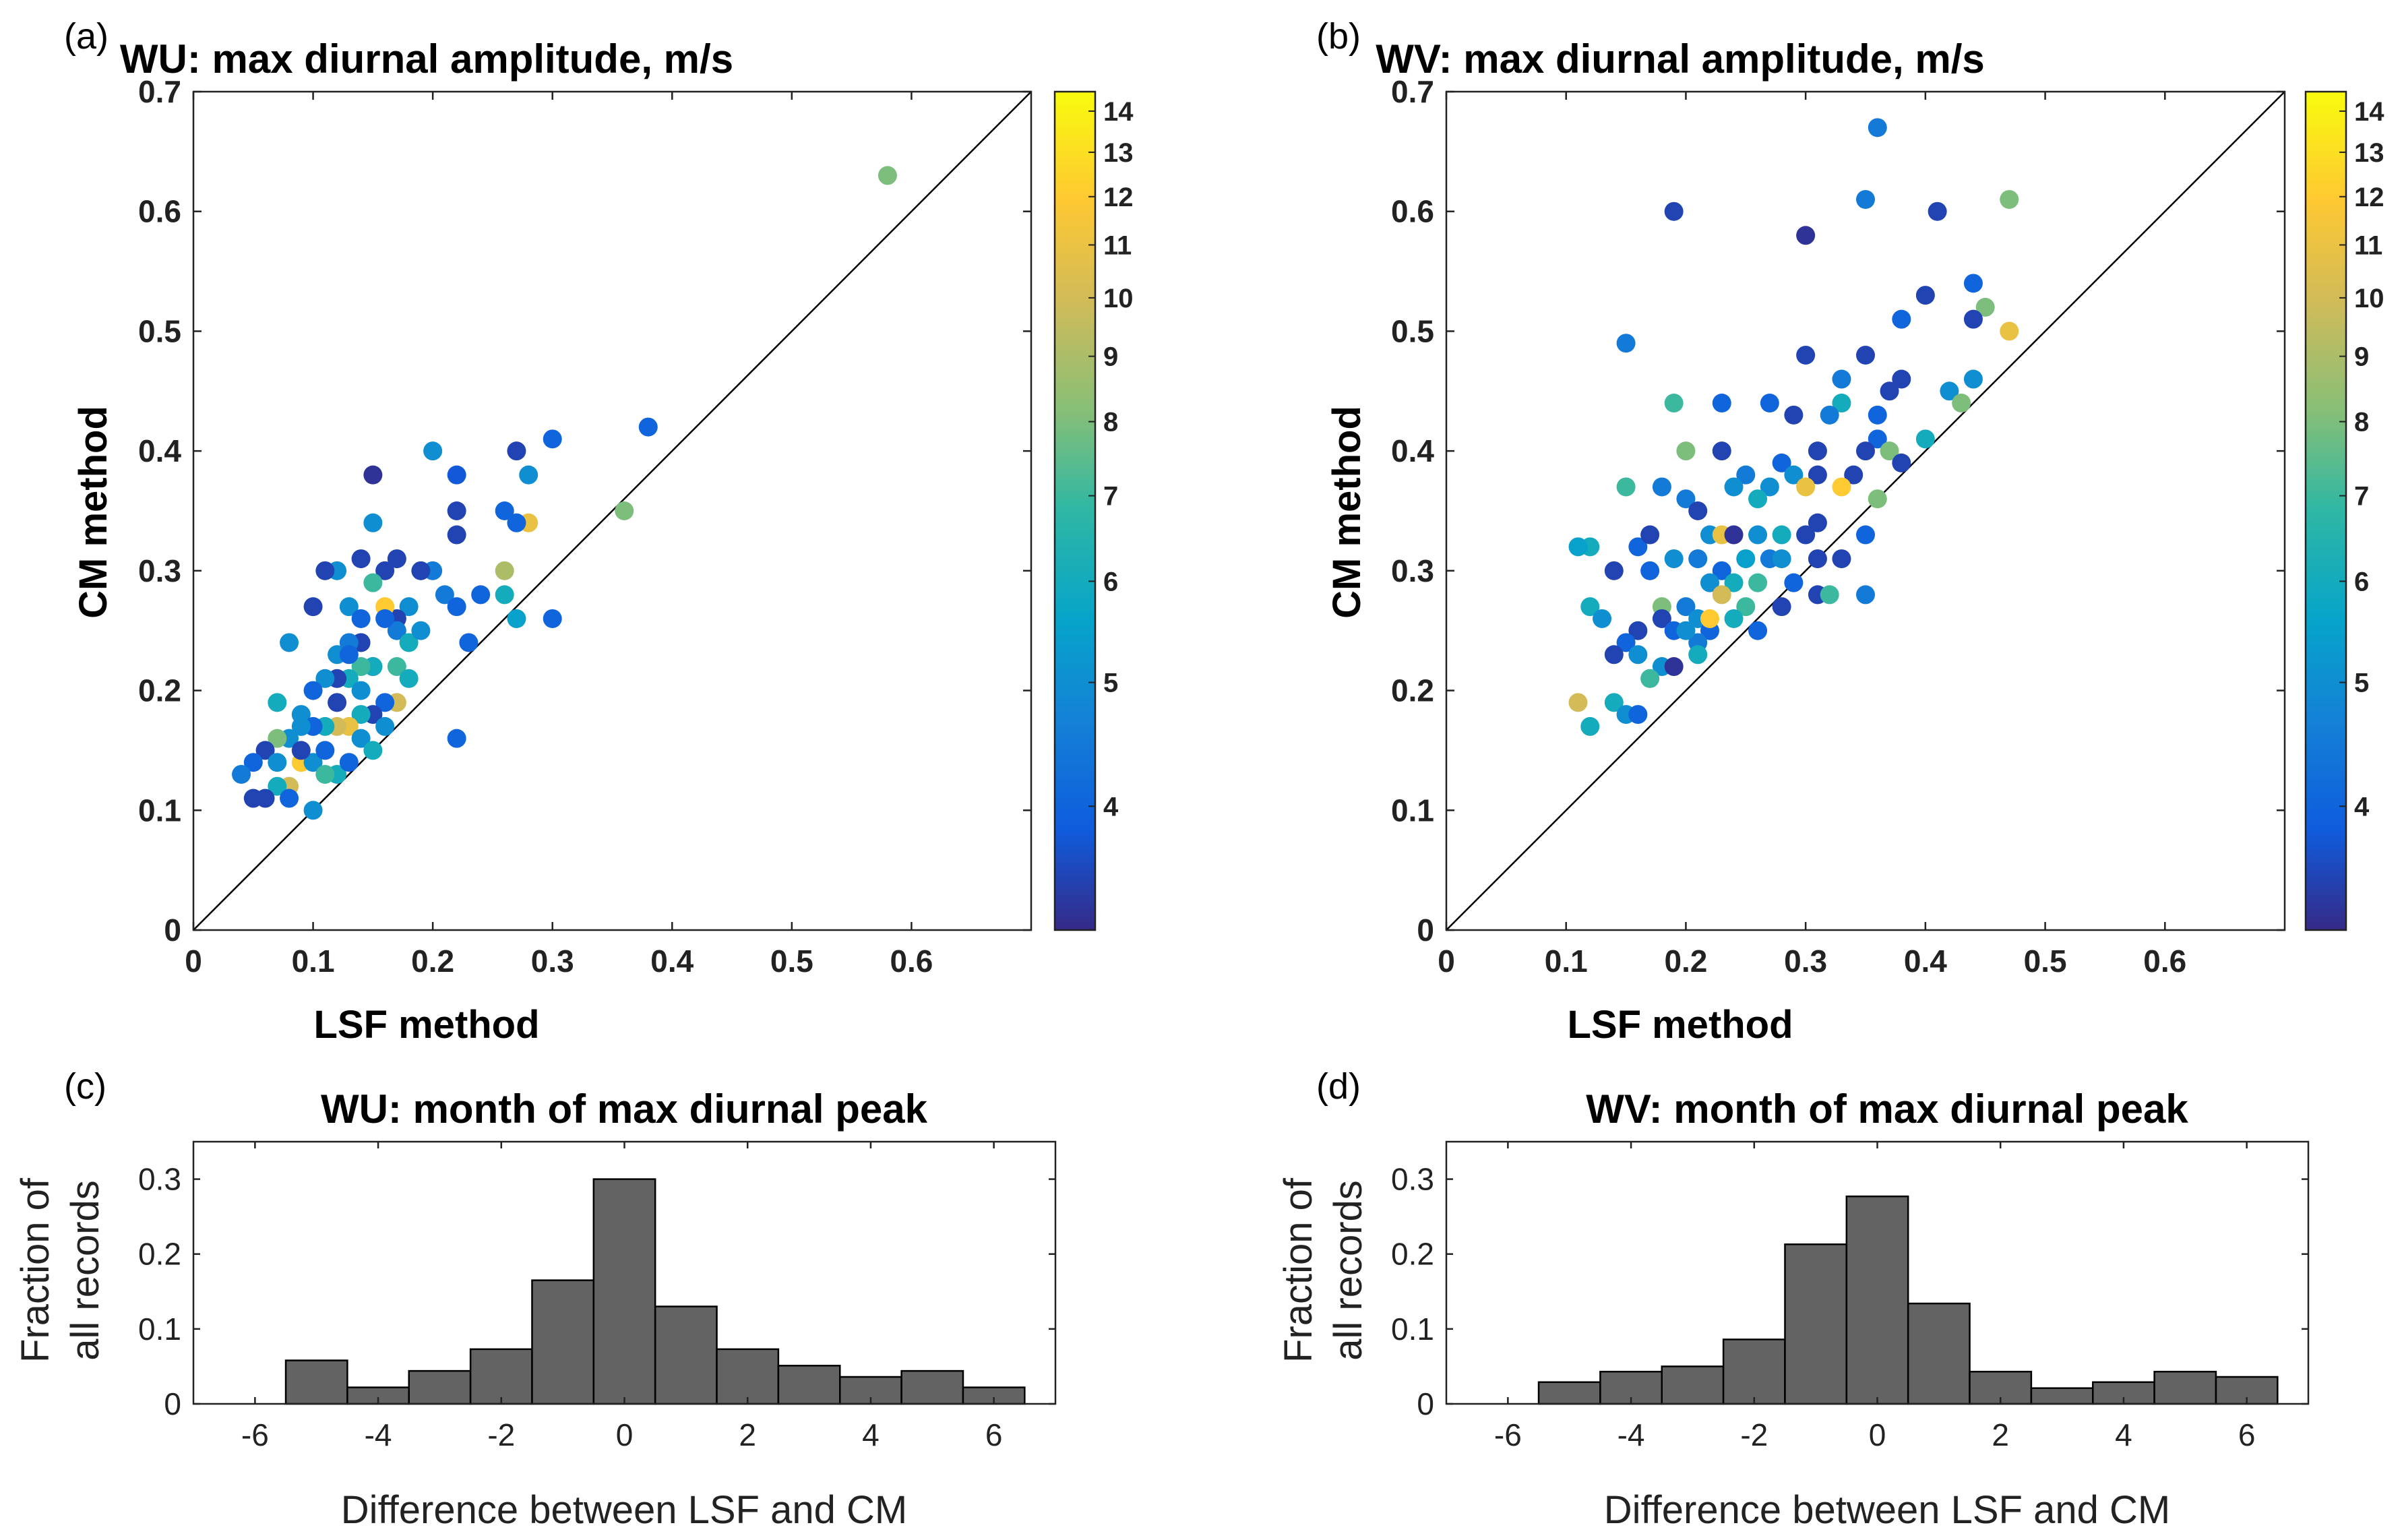 The height and width of the screenshot is (1540, 2402). Describe the element at coordinates (625, 1435) in the screenshot. I see `panel-c-xtick-label: 0` at that location.